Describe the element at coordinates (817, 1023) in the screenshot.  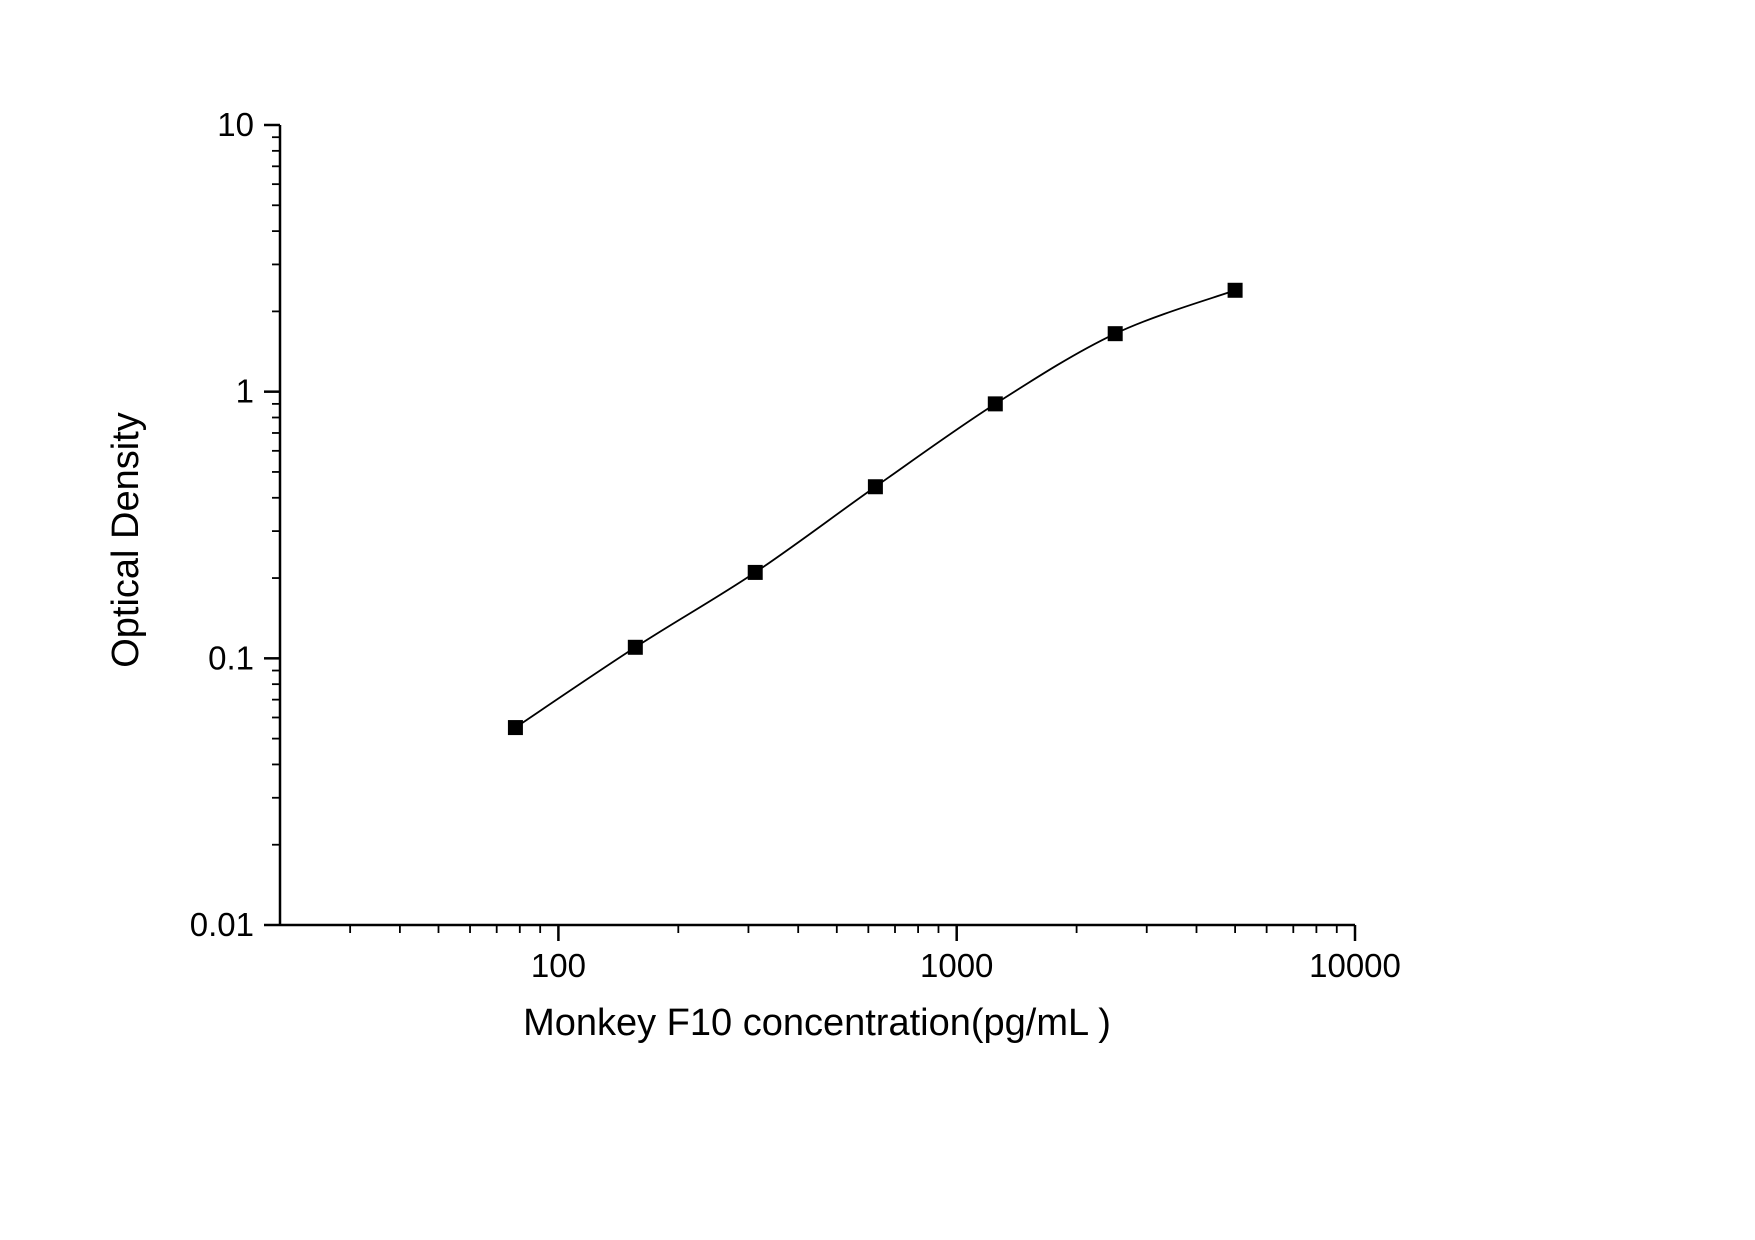
I see `x-axis-title: Monkey F10 concentration(pg/mL )` at that location.